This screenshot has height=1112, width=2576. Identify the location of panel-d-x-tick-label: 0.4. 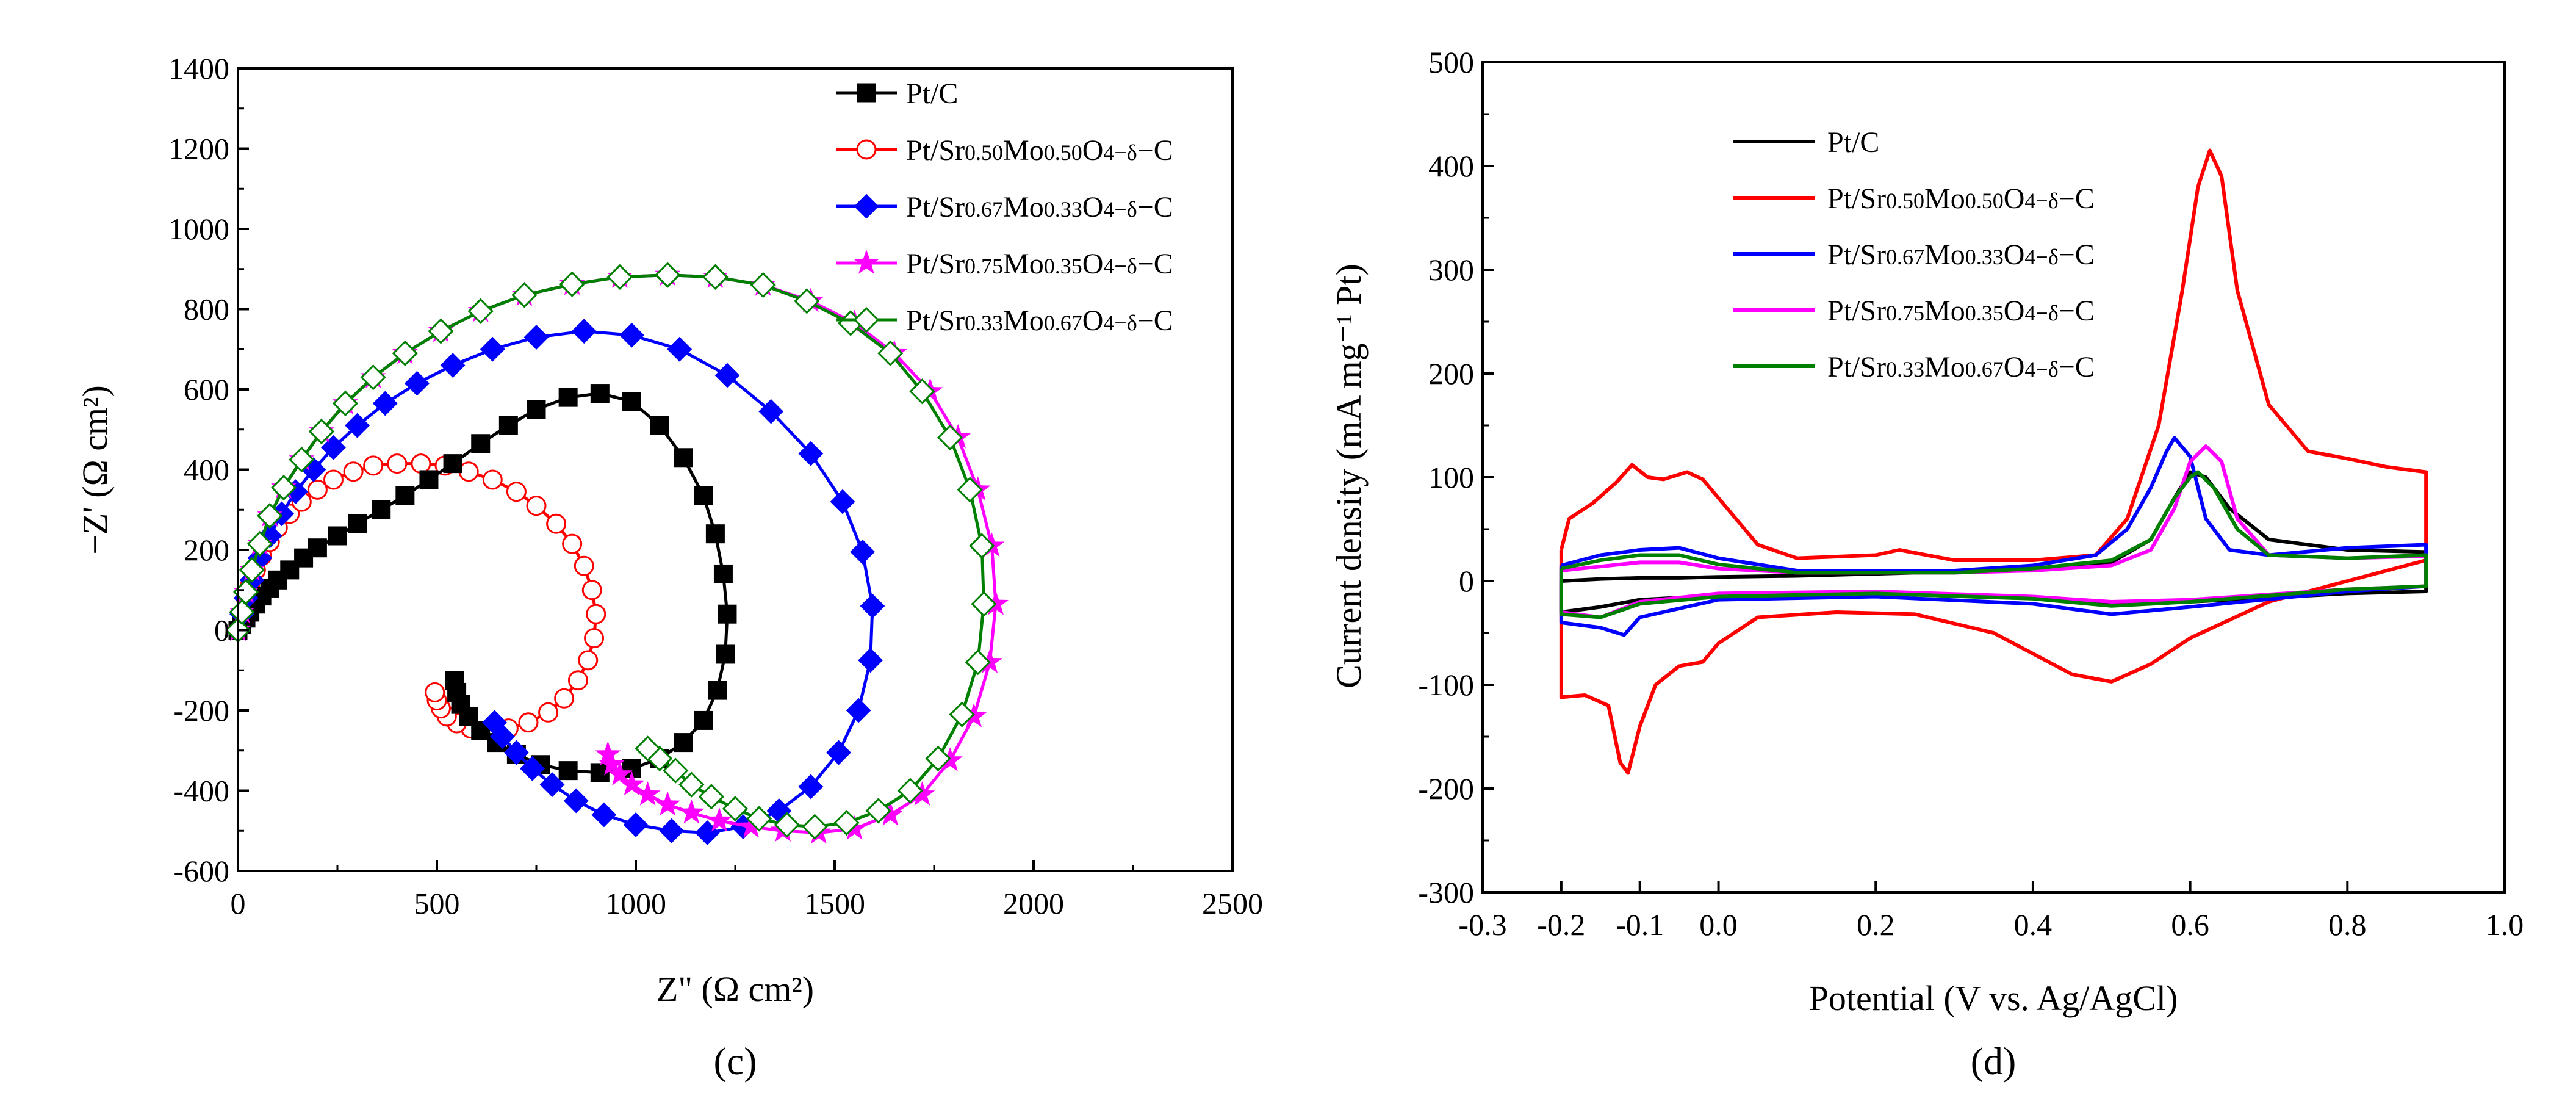
(2033, 925).